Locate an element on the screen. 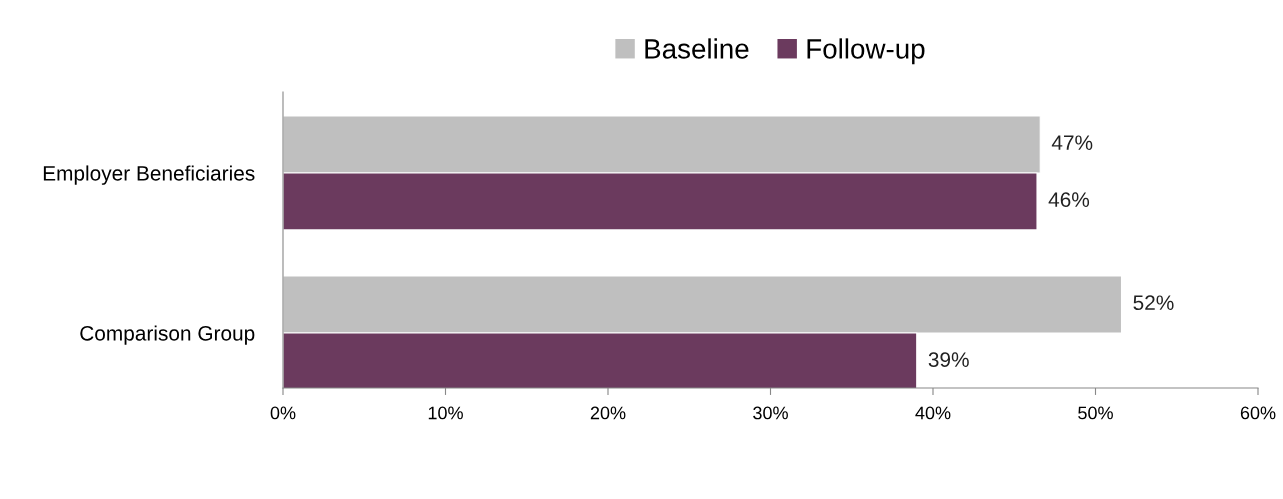  x-tick-label: 60% is located at coordinates (1258, 413).